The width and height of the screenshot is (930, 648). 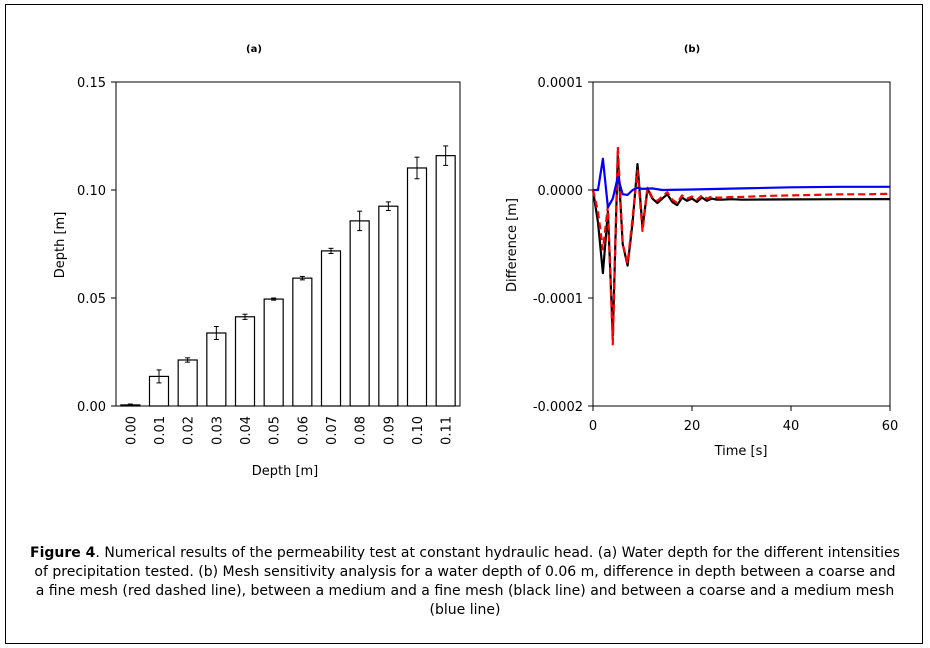 I want to click on chart-a-x-tick-label: 0.11, so click(x=447, y=430).